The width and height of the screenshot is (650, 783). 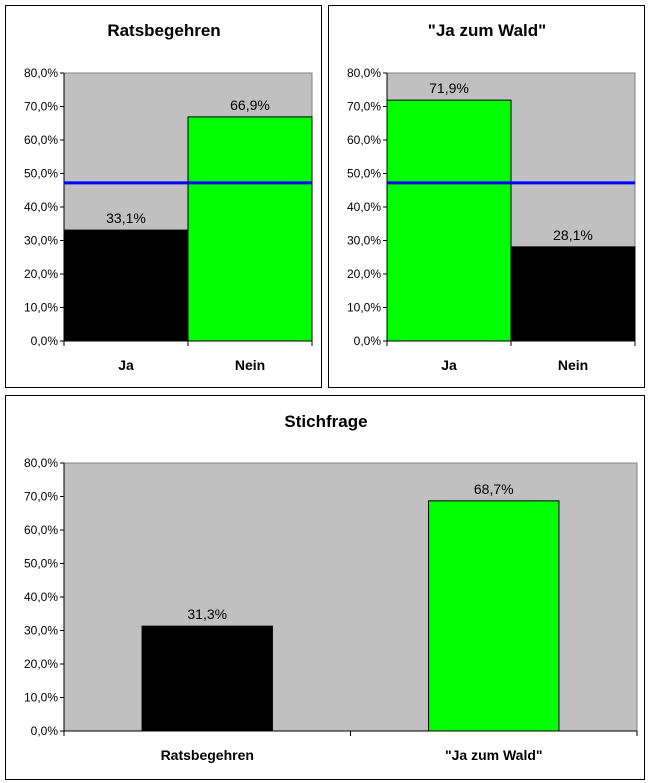 I want to click on chart-title: "Ja zum Wald", so click(x=487, y=30).